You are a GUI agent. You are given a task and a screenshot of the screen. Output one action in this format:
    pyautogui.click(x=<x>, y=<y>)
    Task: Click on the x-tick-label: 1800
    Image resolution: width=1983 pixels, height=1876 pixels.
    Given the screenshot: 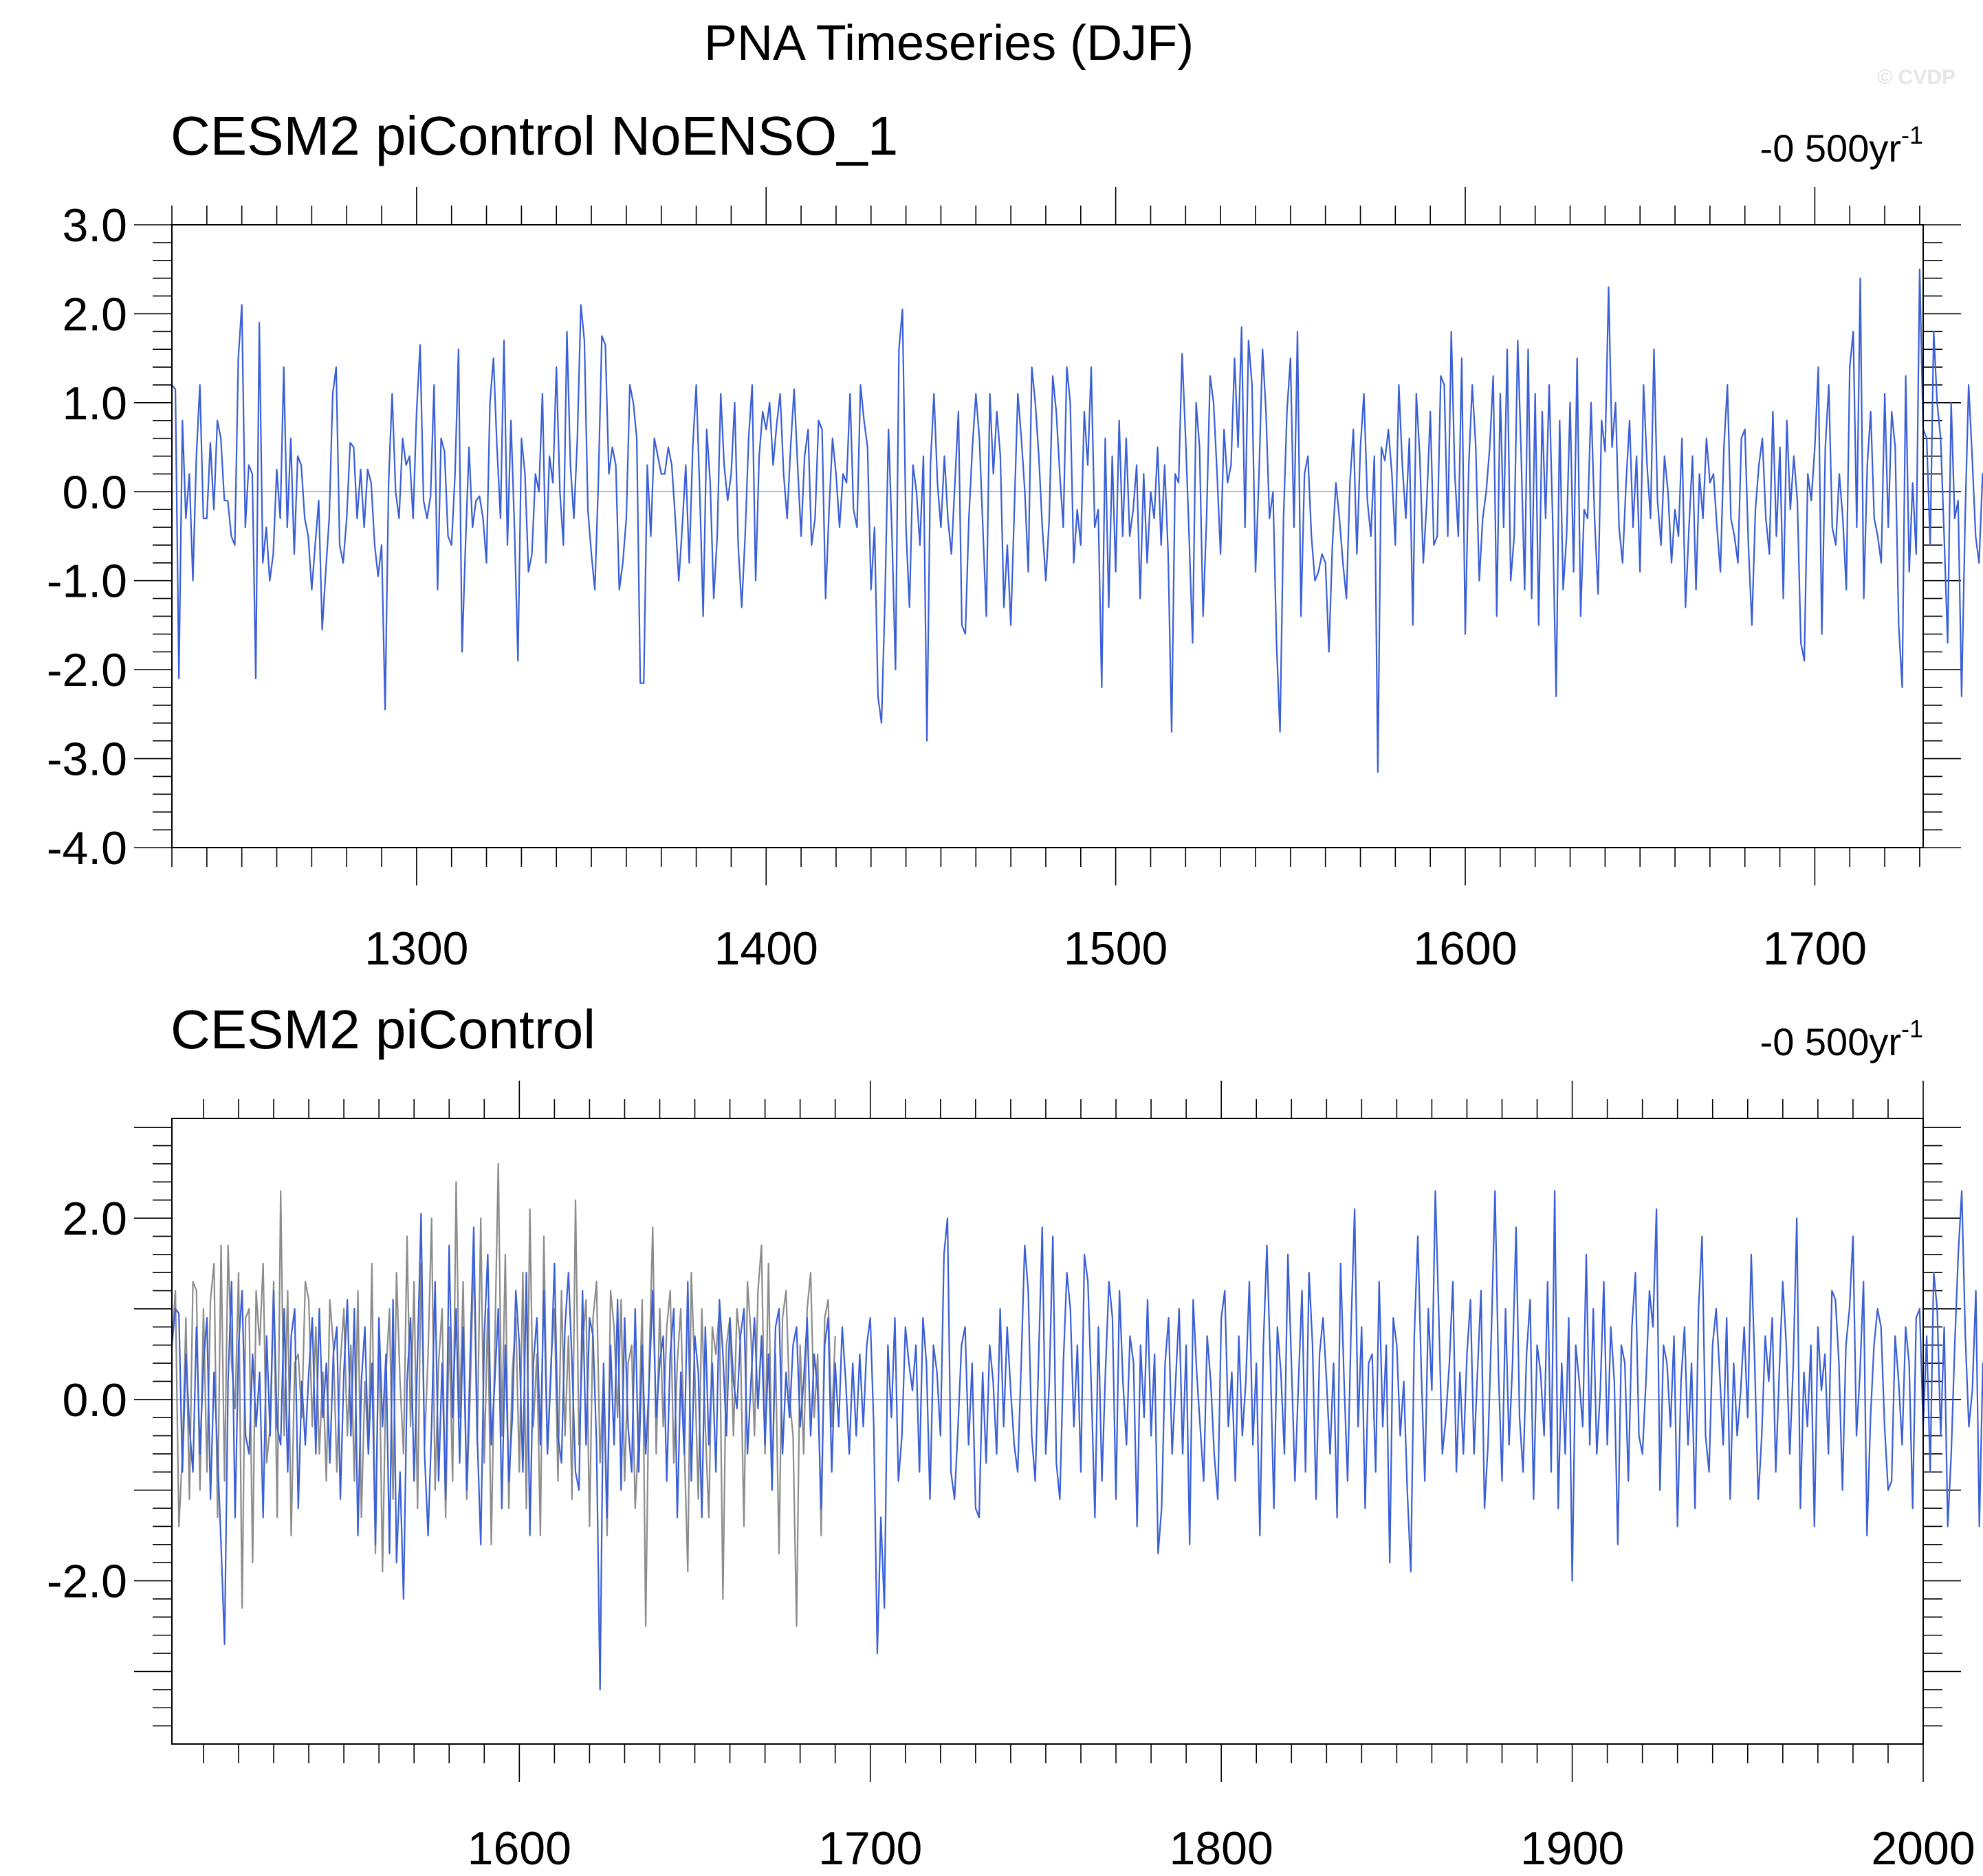 What is the action you would take?
    pyautogui.click(x=1221, y=1848)
    